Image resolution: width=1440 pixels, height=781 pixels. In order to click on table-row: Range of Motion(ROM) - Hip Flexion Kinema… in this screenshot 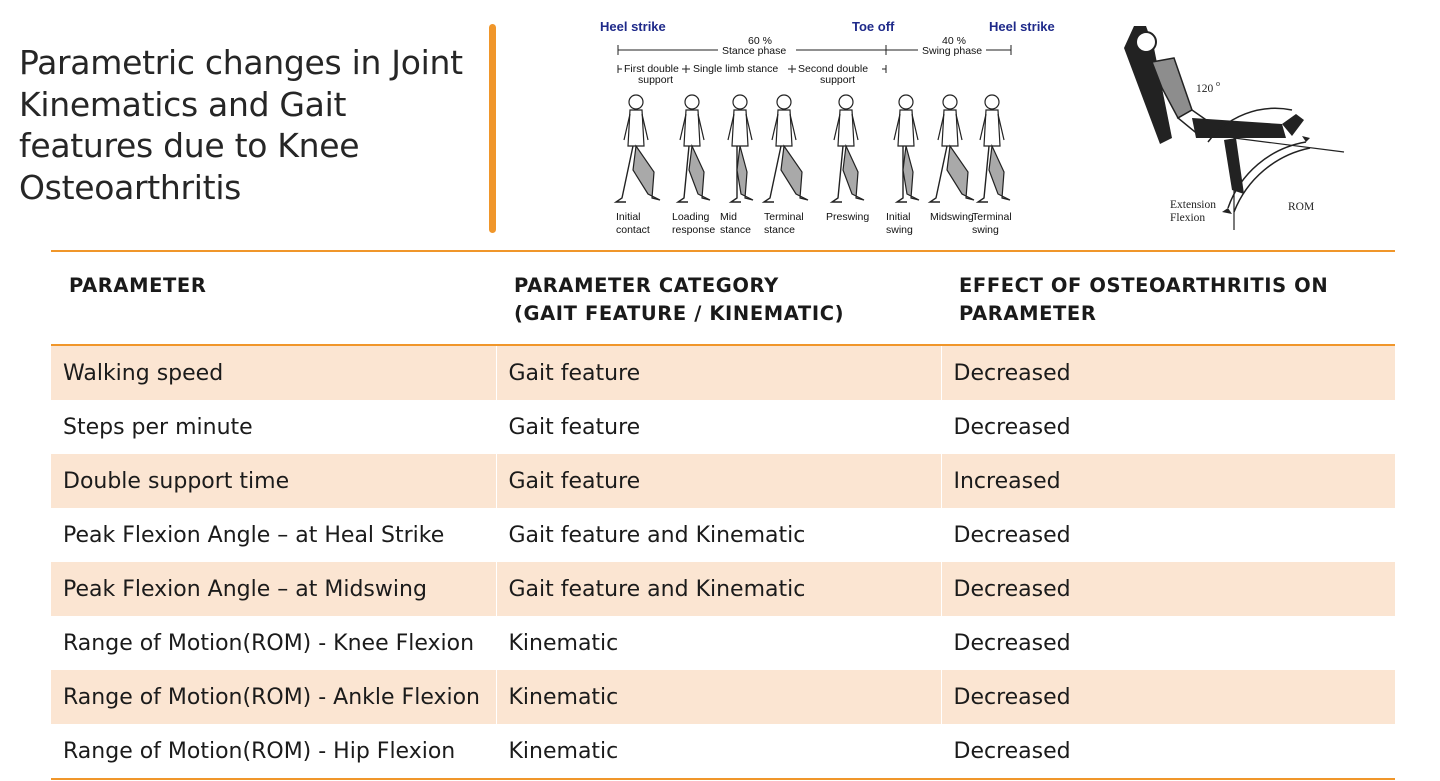, I will do `click(723, 751)`.